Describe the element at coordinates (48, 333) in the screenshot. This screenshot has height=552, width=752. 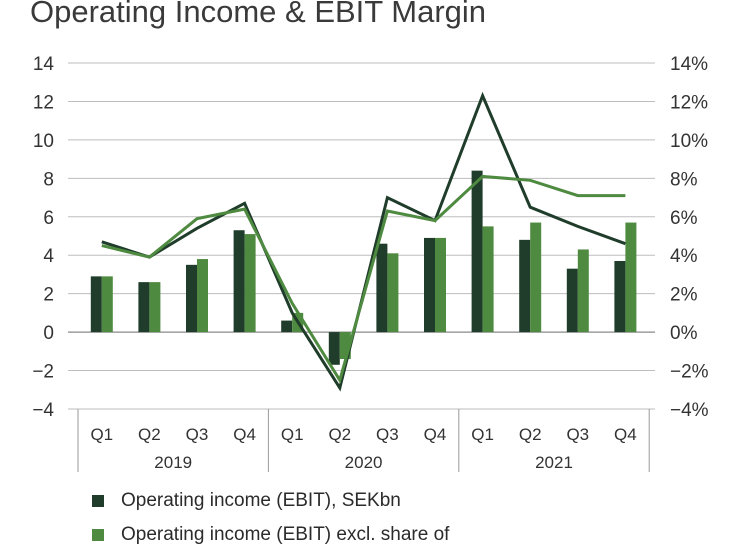
I see `y-left-tick-label: 0` at that location.